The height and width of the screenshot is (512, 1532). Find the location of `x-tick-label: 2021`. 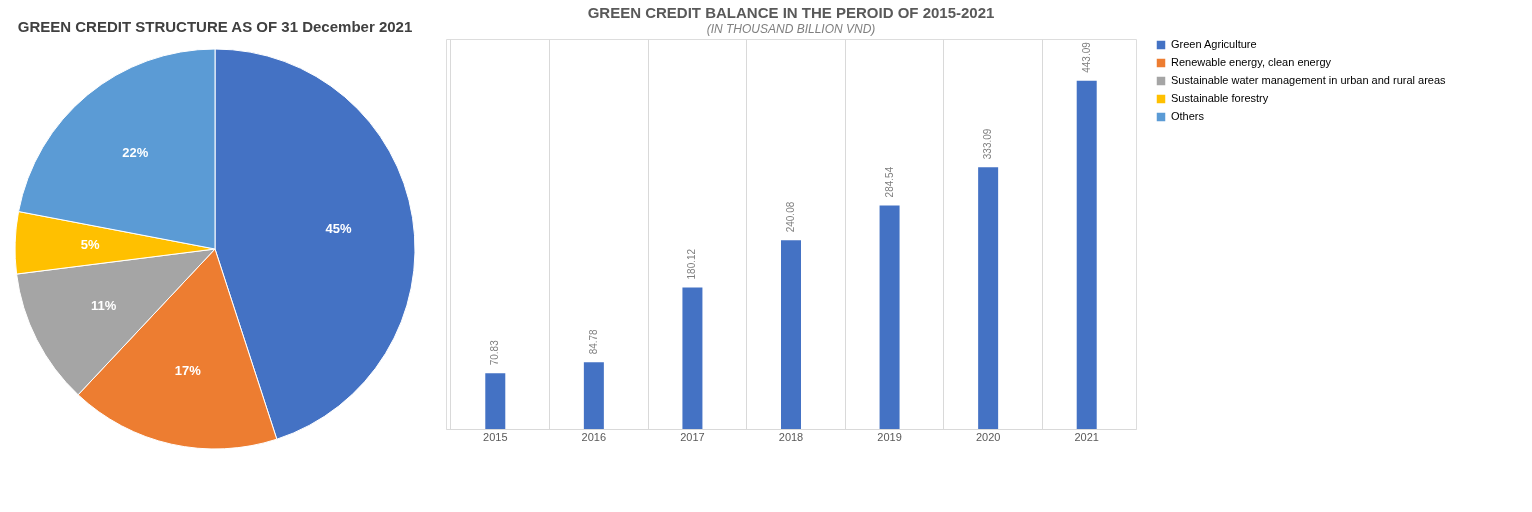

x-tick-label: 2021 is located at coordinates (1086, 436).